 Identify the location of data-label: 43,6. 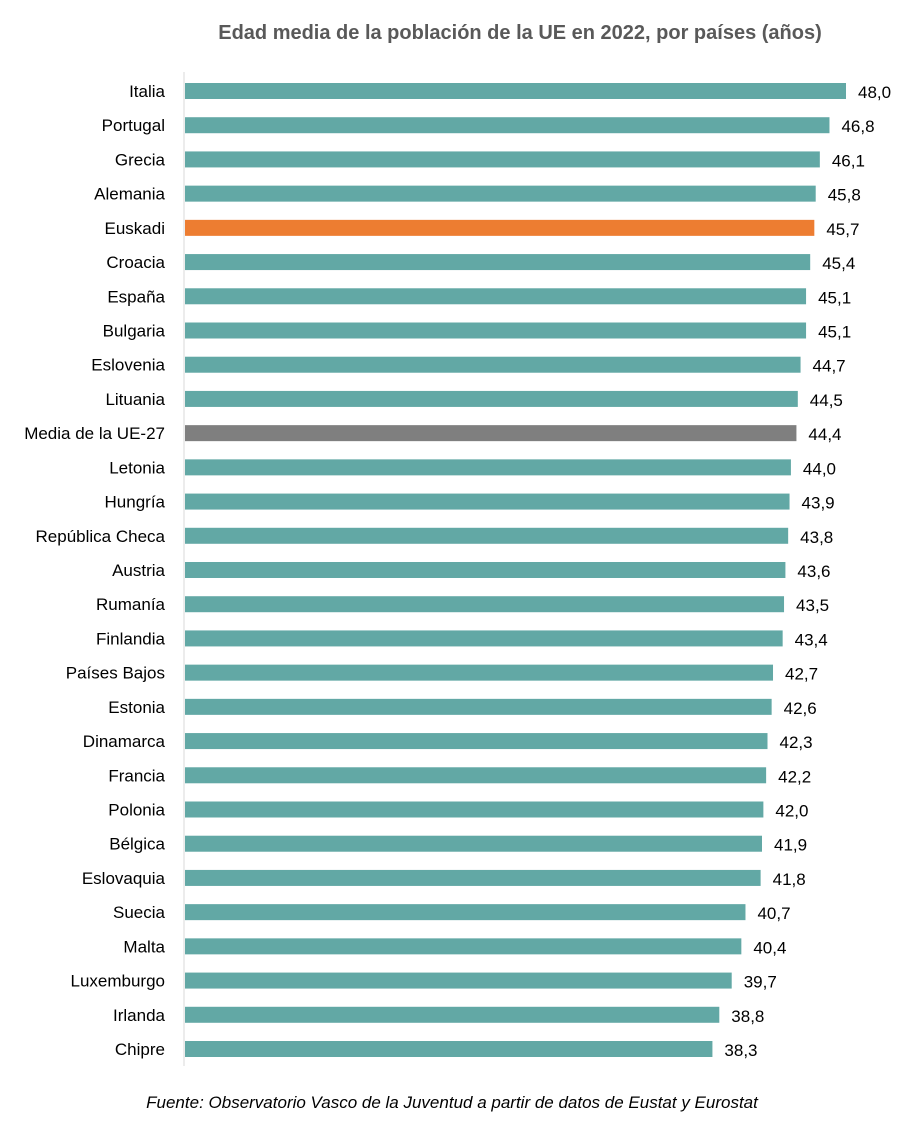
(813, 571).